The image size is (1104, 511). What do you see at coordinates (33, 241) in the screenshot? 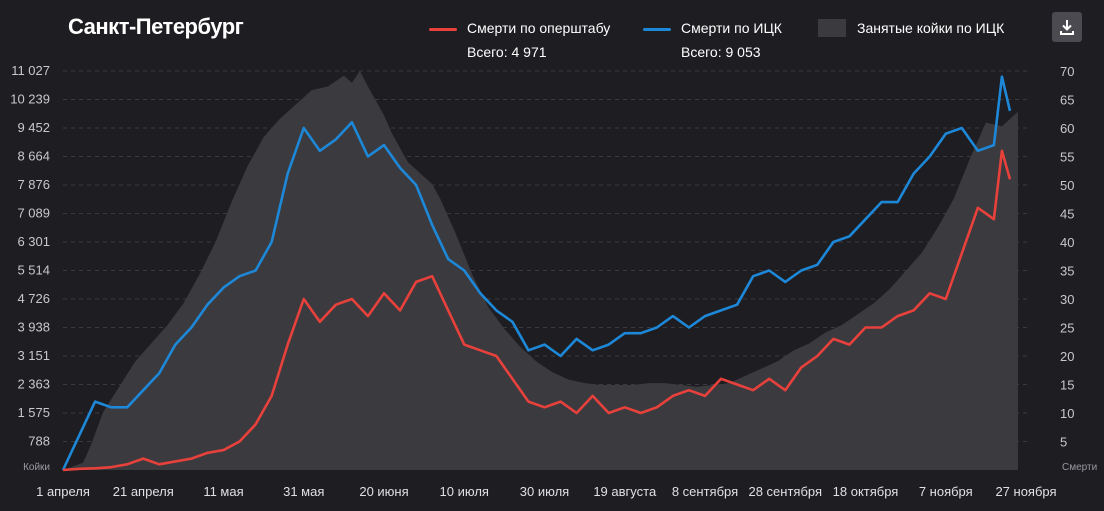
I see `y-left-tick-label: 6 301` at bounding box center [33, 241].